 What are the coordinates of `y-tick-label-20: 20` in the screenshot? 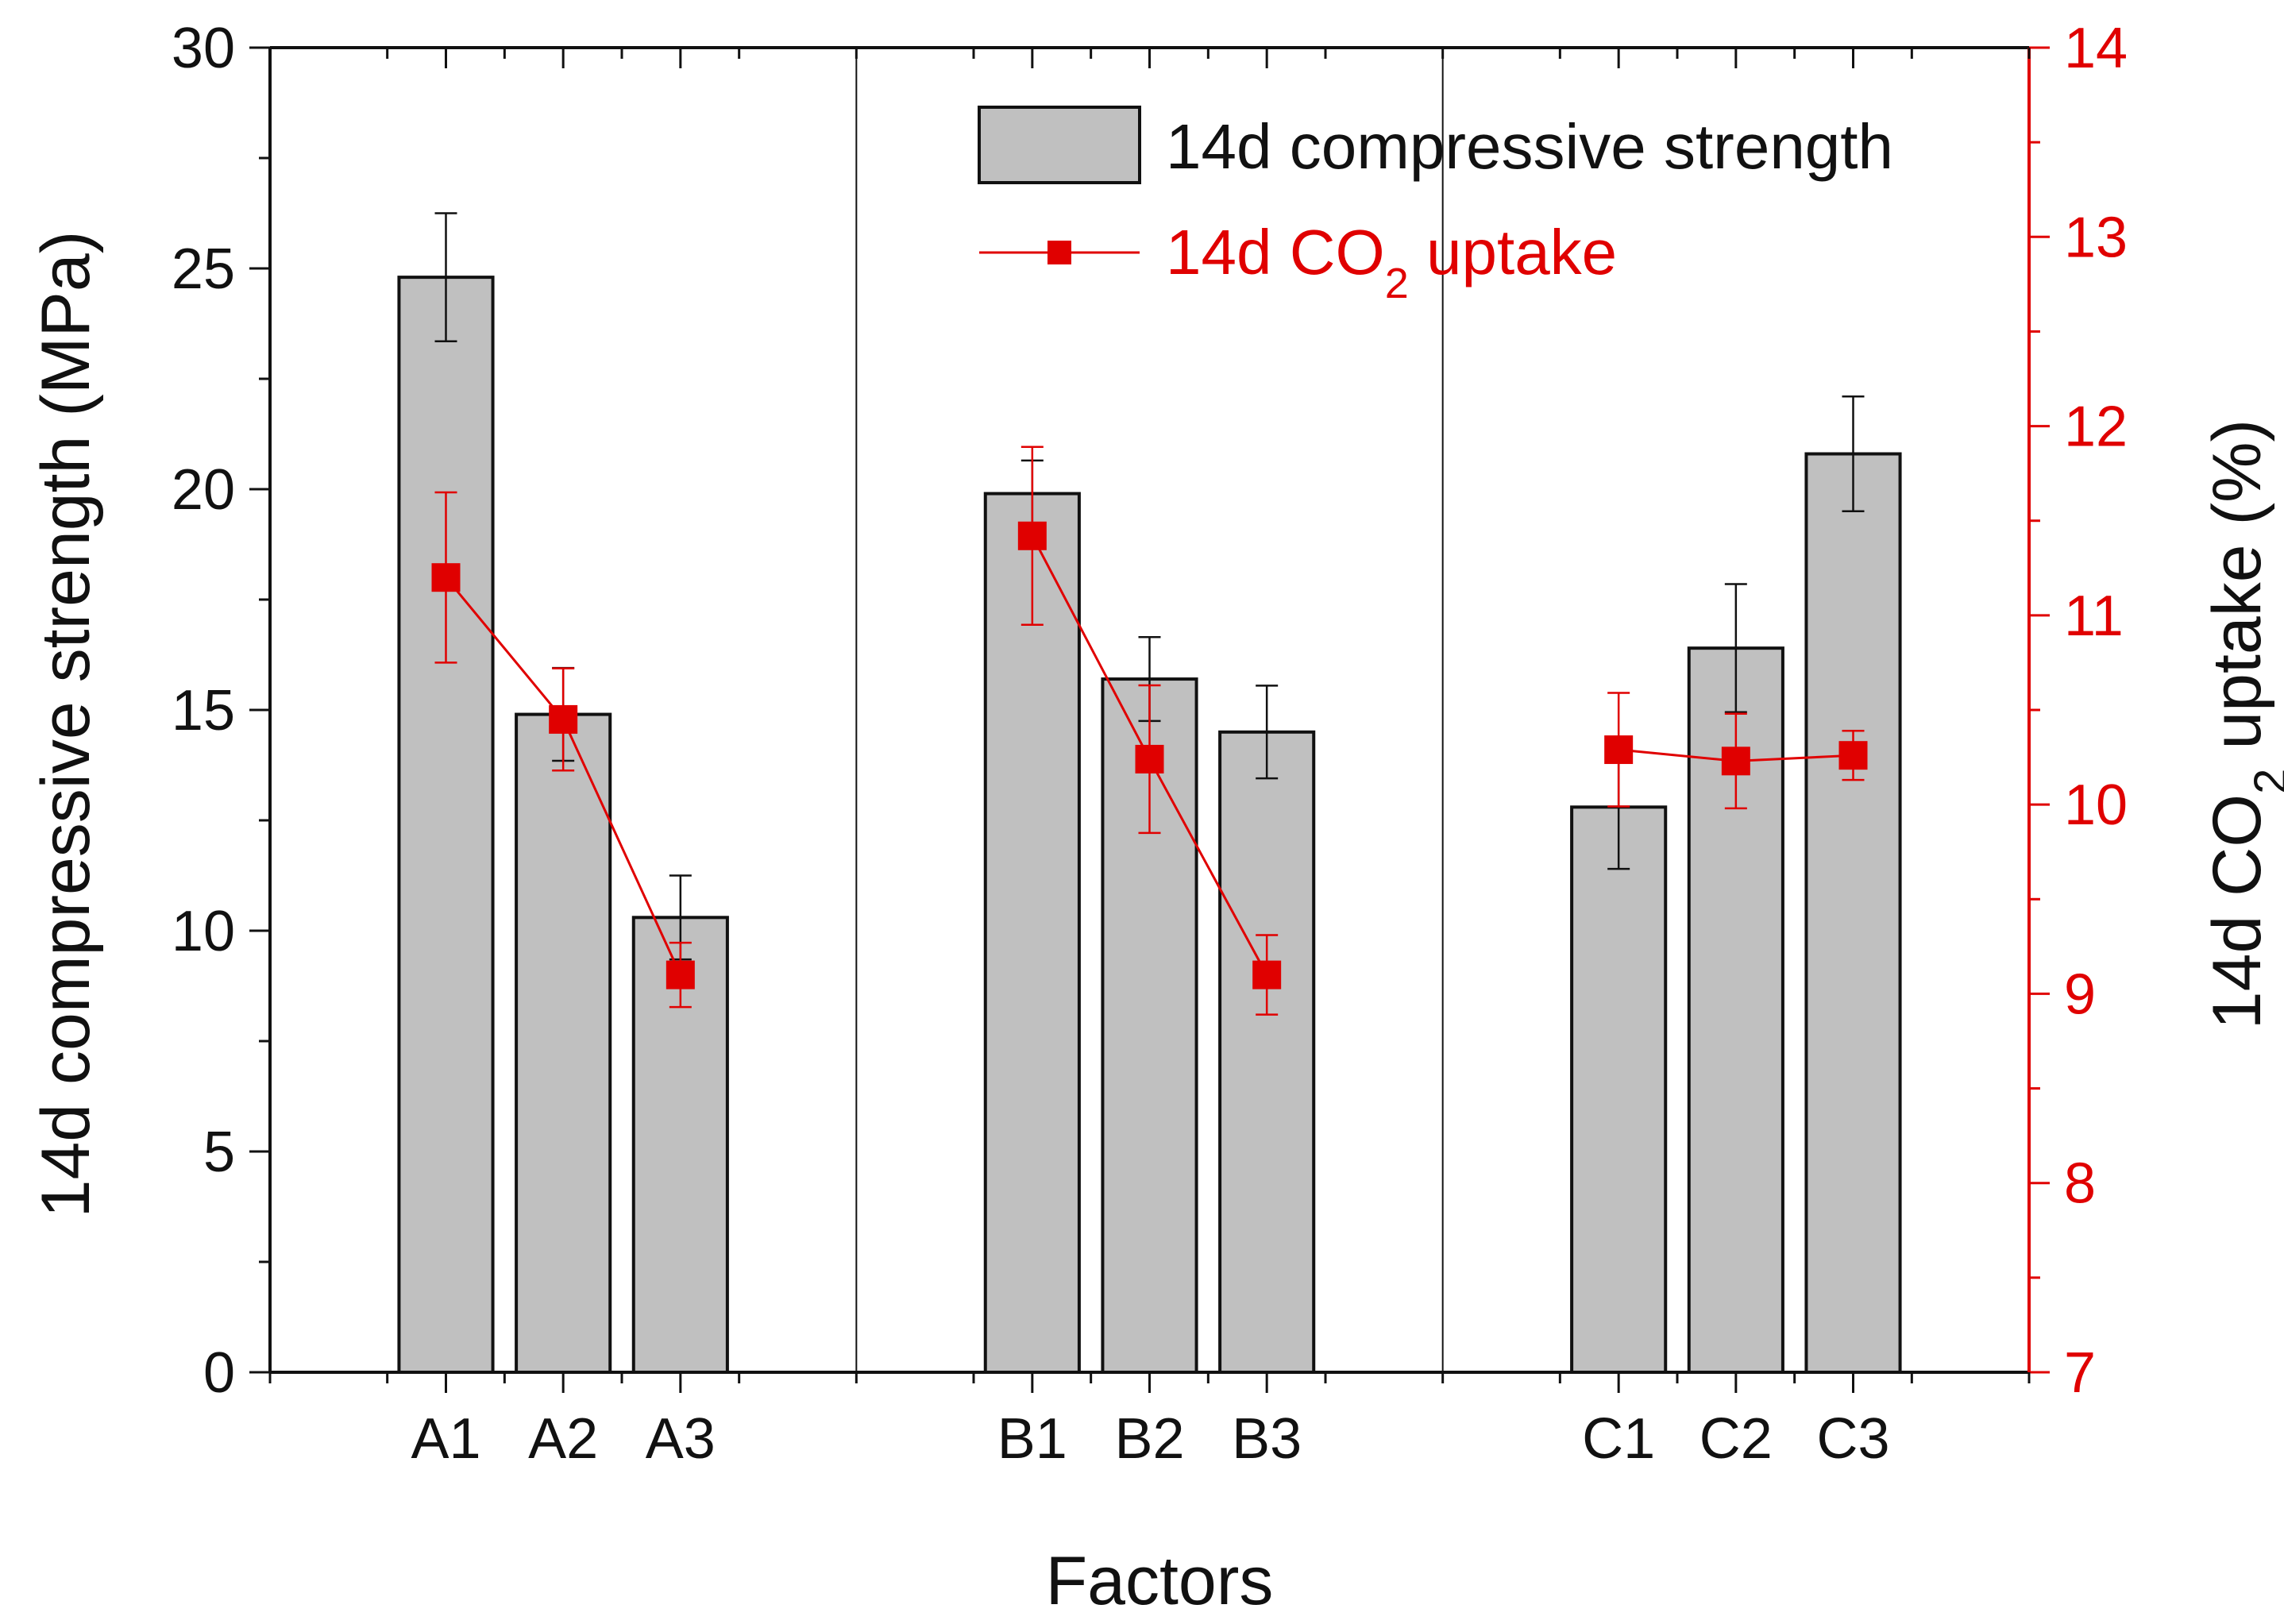 It's located at (204, 490).